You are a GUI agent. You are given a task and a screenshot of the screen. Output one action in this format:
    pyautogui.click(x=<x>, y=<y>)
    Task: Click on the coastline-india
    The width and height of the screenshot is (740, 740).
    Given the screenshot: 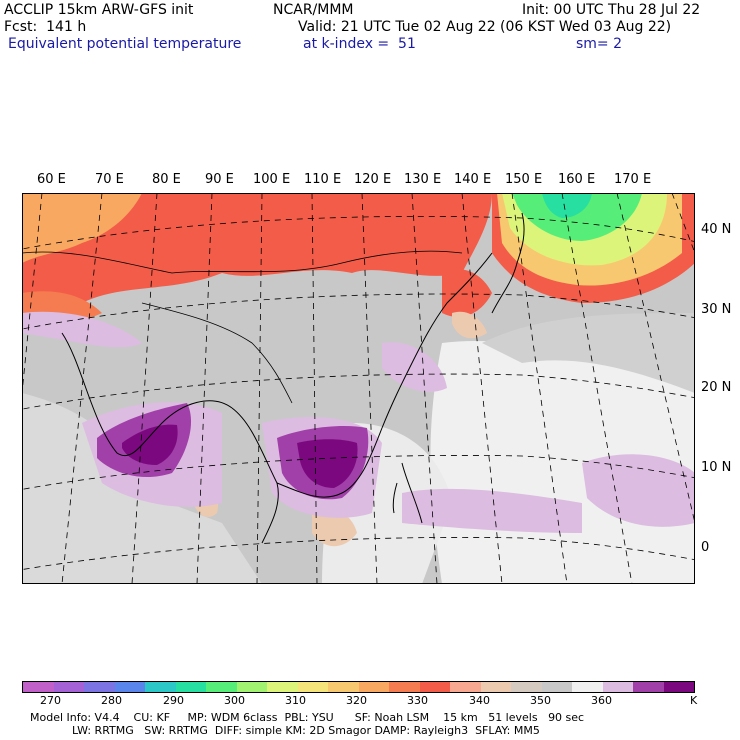 What is the action you would take?
    pyautogui.click(x=147, y=394)
    